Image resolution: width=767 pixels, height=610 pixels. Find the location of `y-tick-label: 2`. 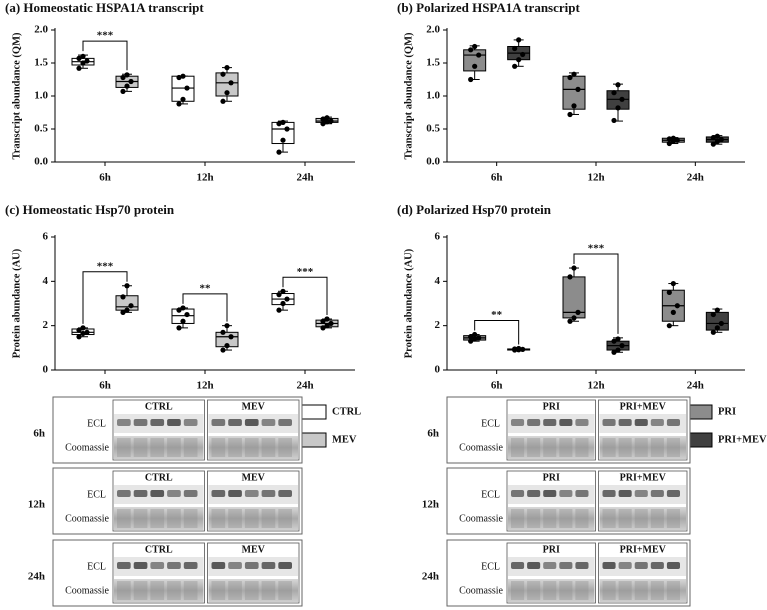

y-tick-label: 2 is located at coordinates (46, 325).